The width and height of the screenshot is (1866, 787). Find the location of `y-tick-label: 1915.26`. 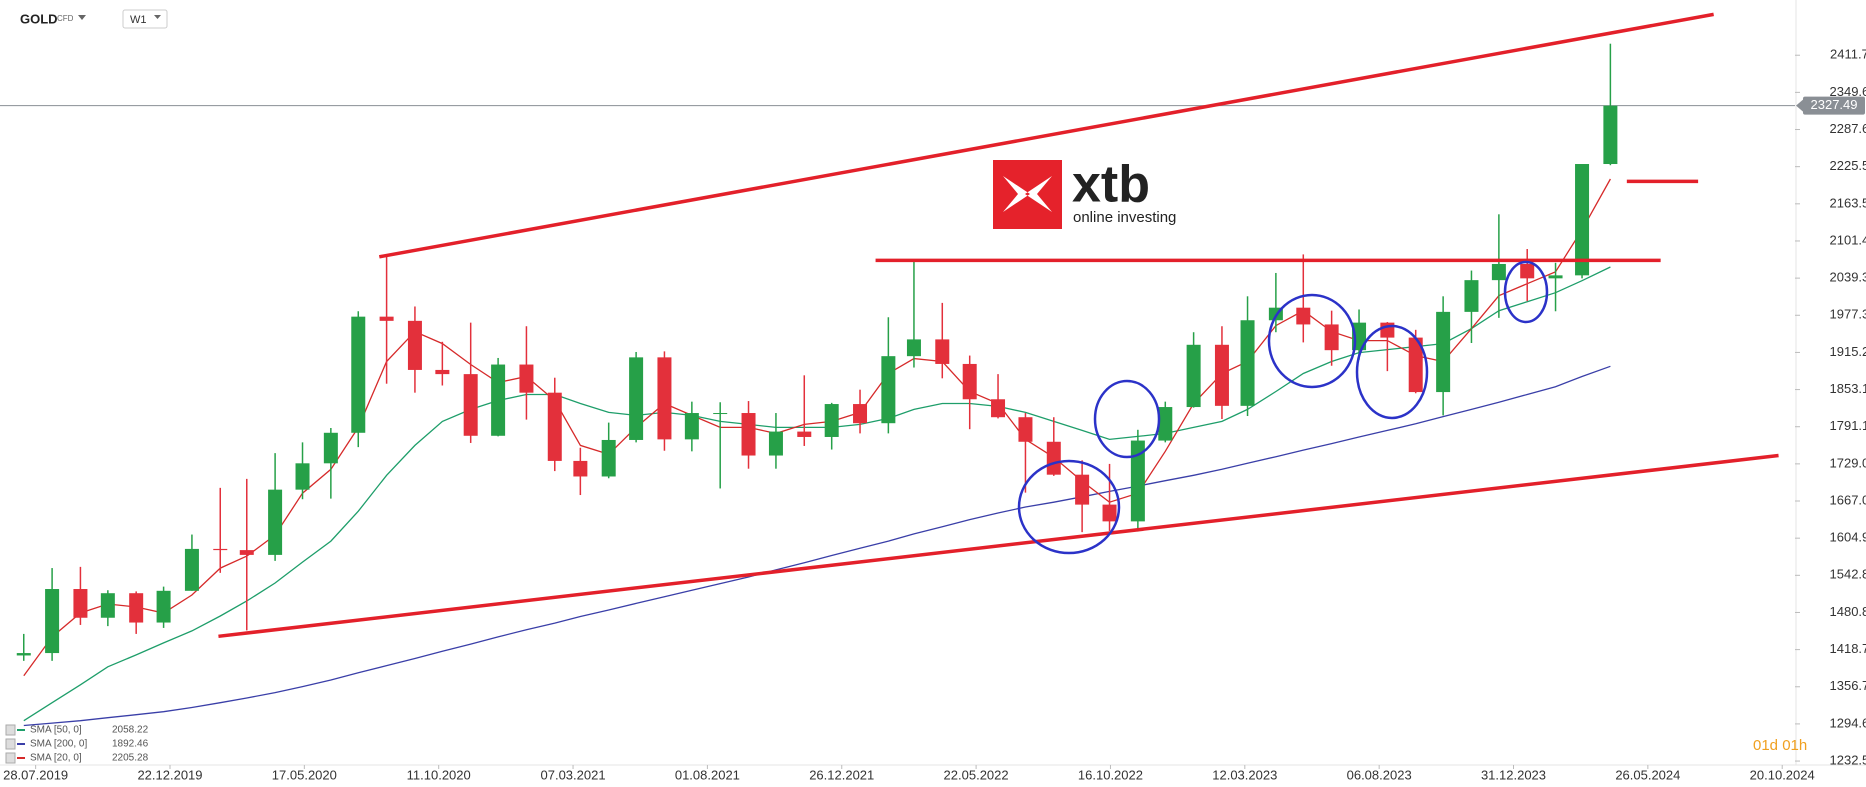

y-tick-label: 1915.26 is located at coordinates (1848, 351).